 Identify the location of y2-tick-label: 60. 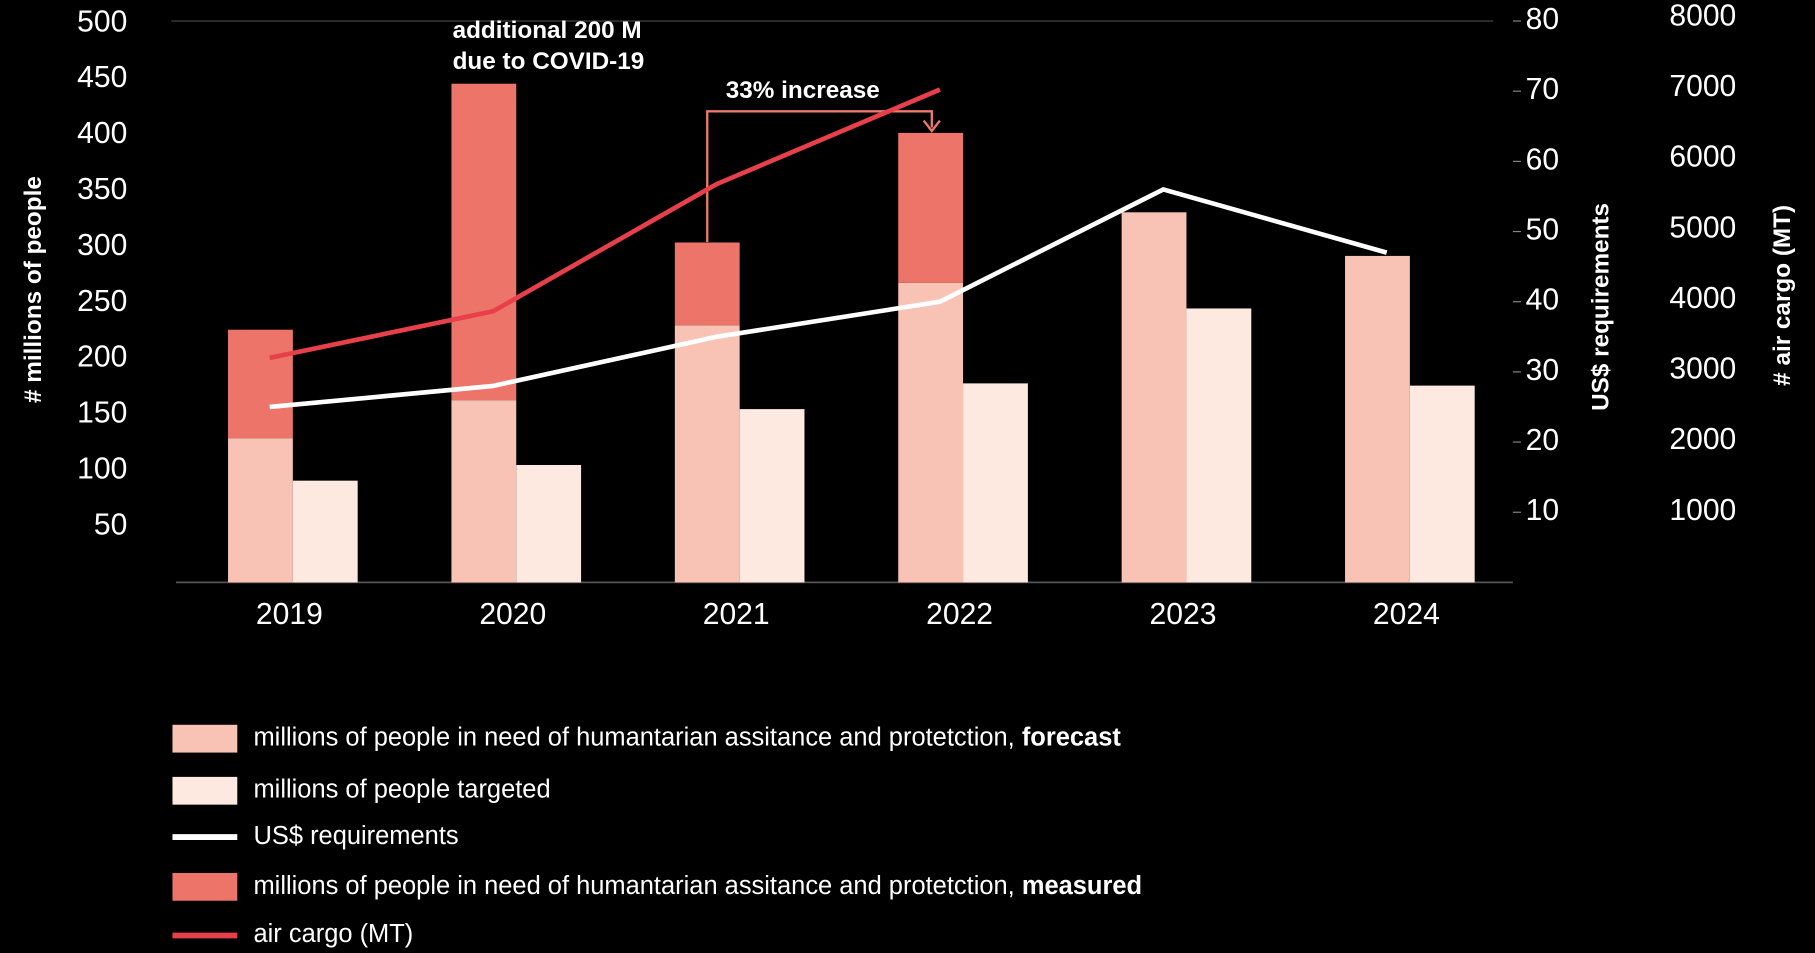
(1542, 159).